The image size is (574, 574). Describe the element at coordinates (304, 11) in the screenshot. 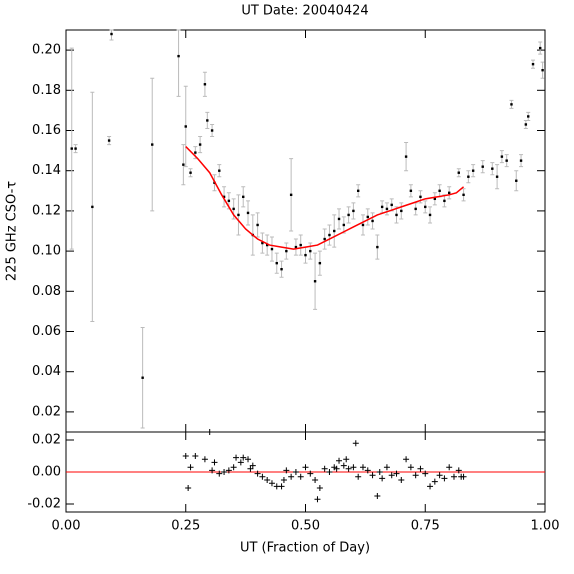

I see `chart-title: UT Date: 20040424` at that location.